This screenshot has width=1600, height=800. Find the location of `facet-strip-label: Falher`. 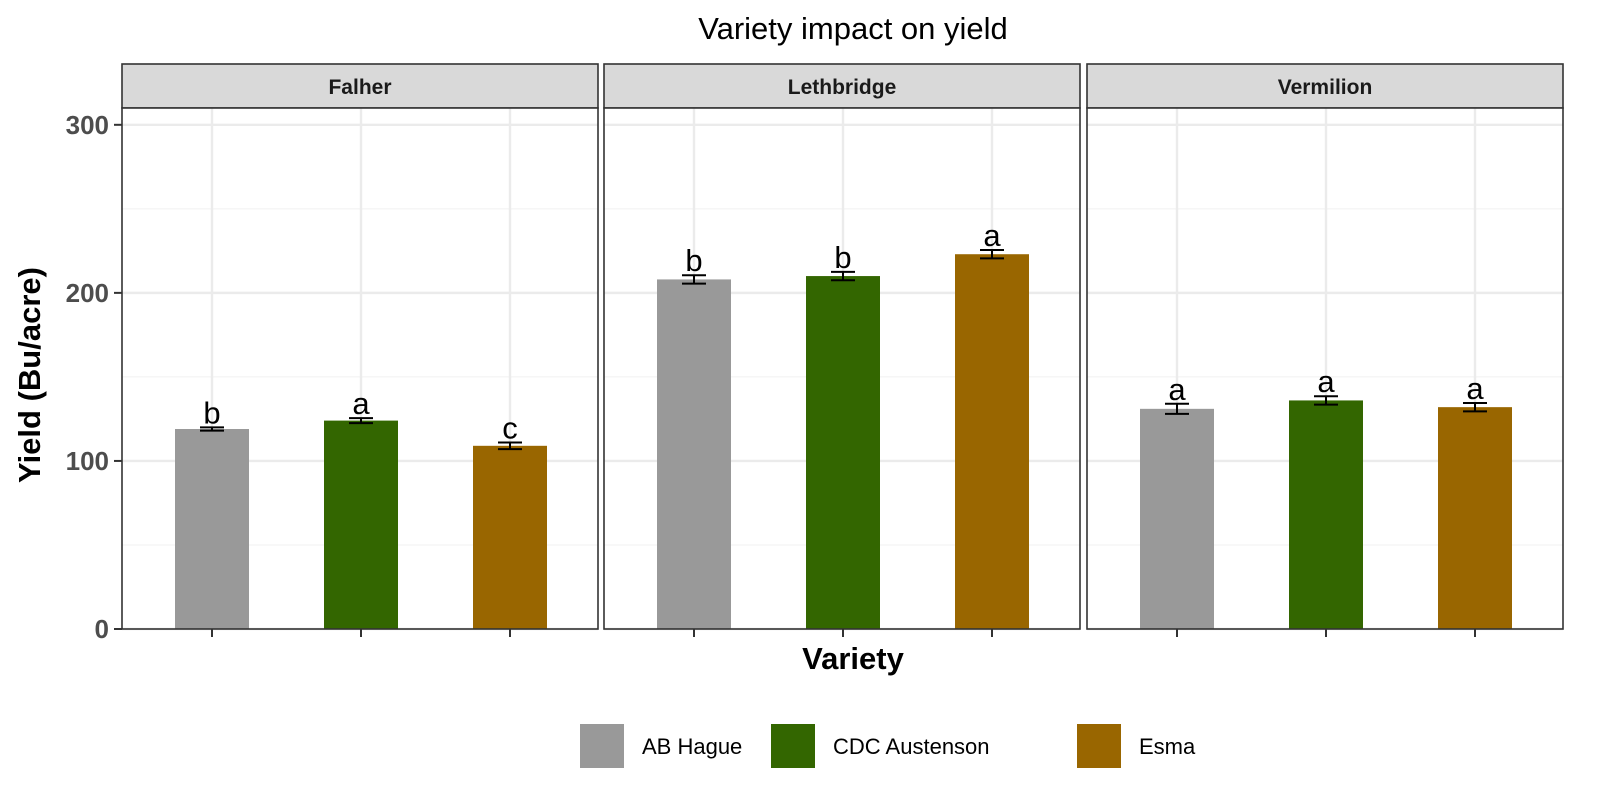

facet-strip-label: Falher is located at coordinates (359, 87).